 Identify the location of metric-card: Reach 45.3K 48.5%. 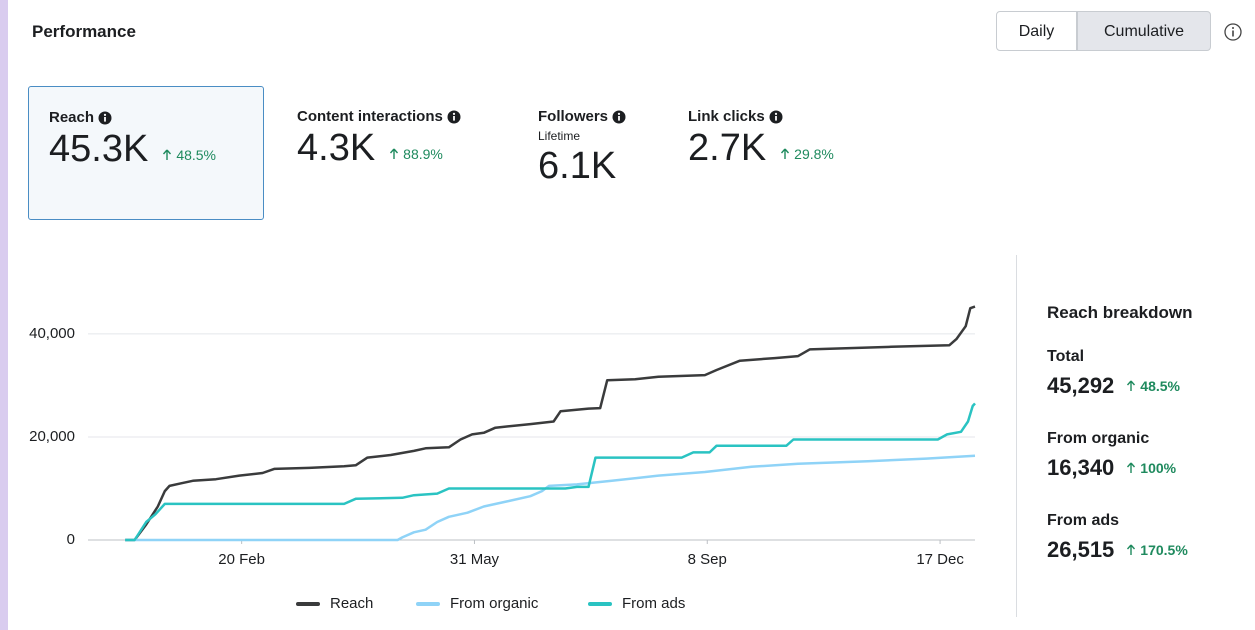
(146, 153).